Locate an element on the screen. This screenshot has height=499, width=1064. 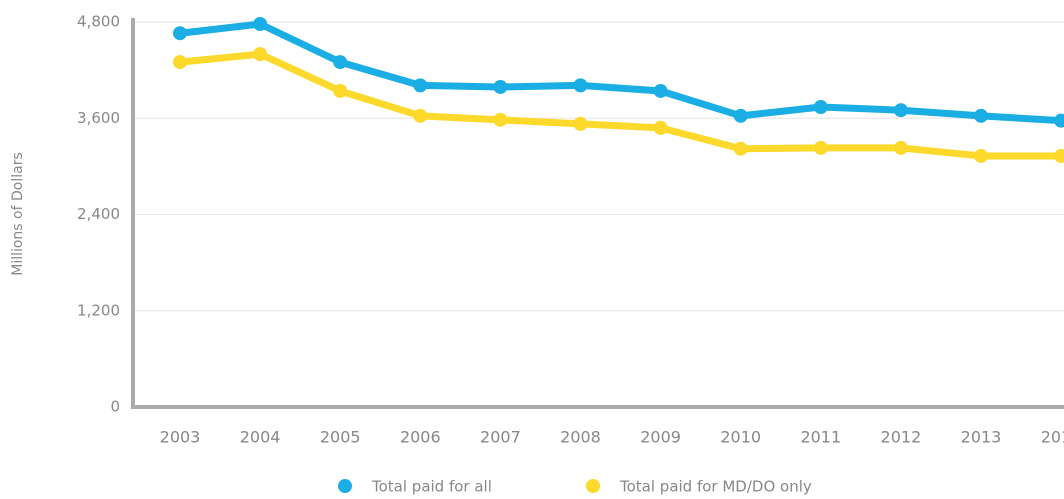
y-tick-label: 3,600 is located at coordinates (98, 118).